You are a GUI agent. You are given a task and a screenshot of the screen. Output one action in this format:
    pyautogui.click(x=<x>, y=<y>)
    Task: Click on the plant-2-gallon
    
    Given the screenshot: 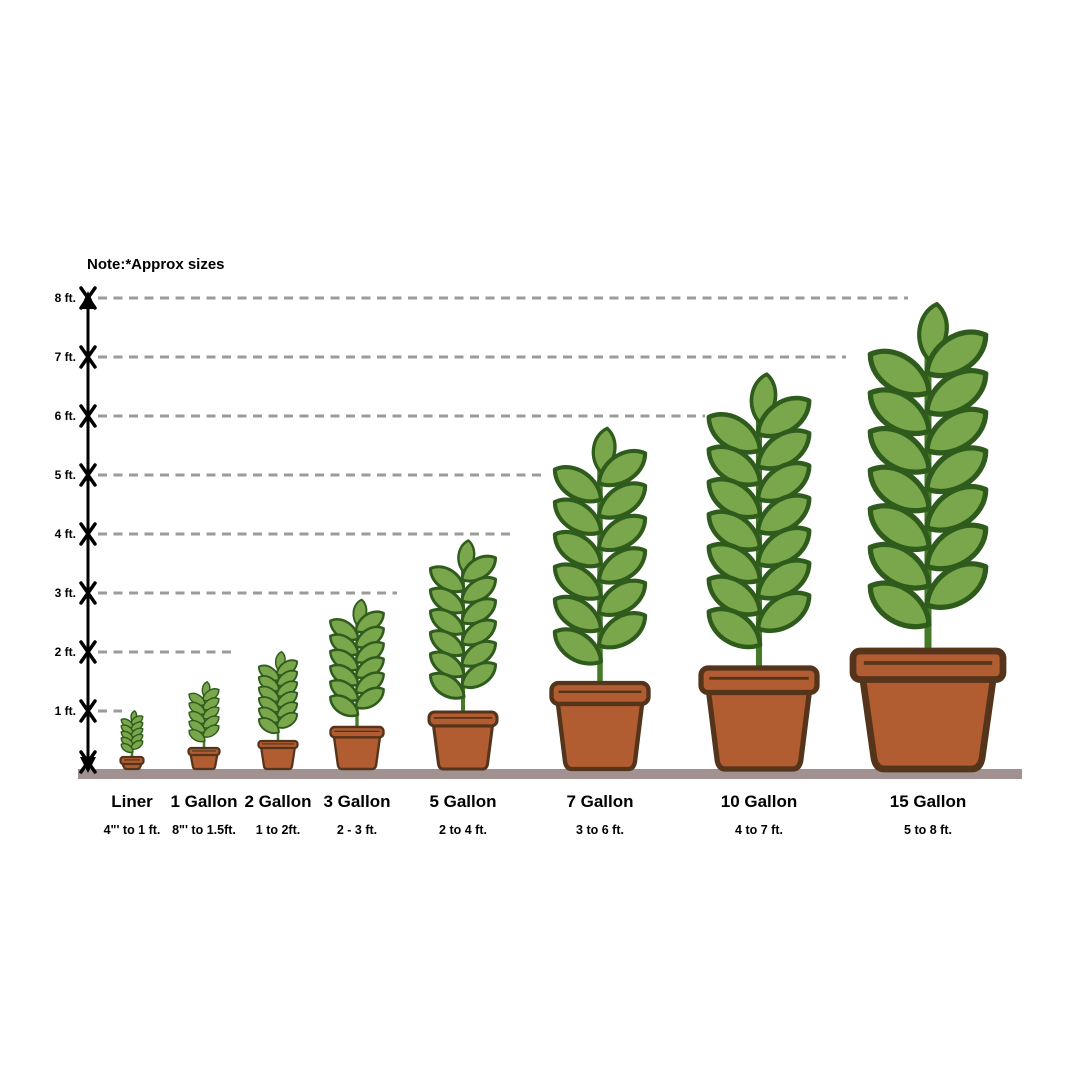 What is the action you would take?
    pyautogui.click(x=278, y=710)
    